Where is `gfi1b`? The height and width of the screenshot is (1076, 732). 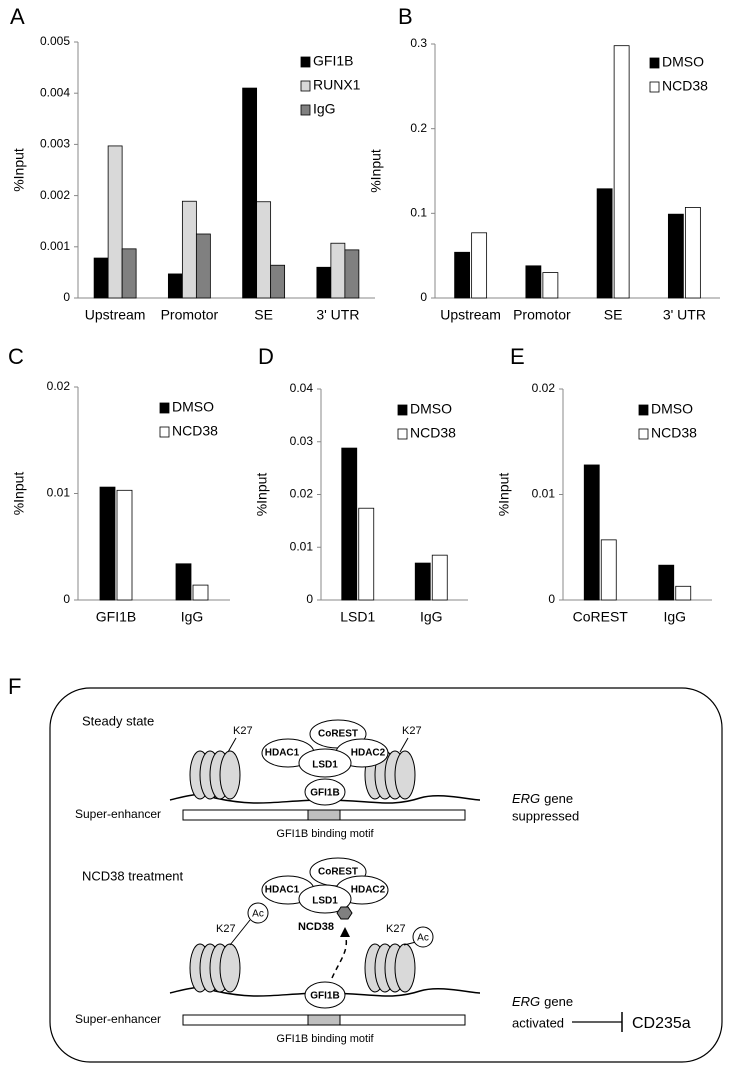 gfi1b is located at coordinates (325, 995).